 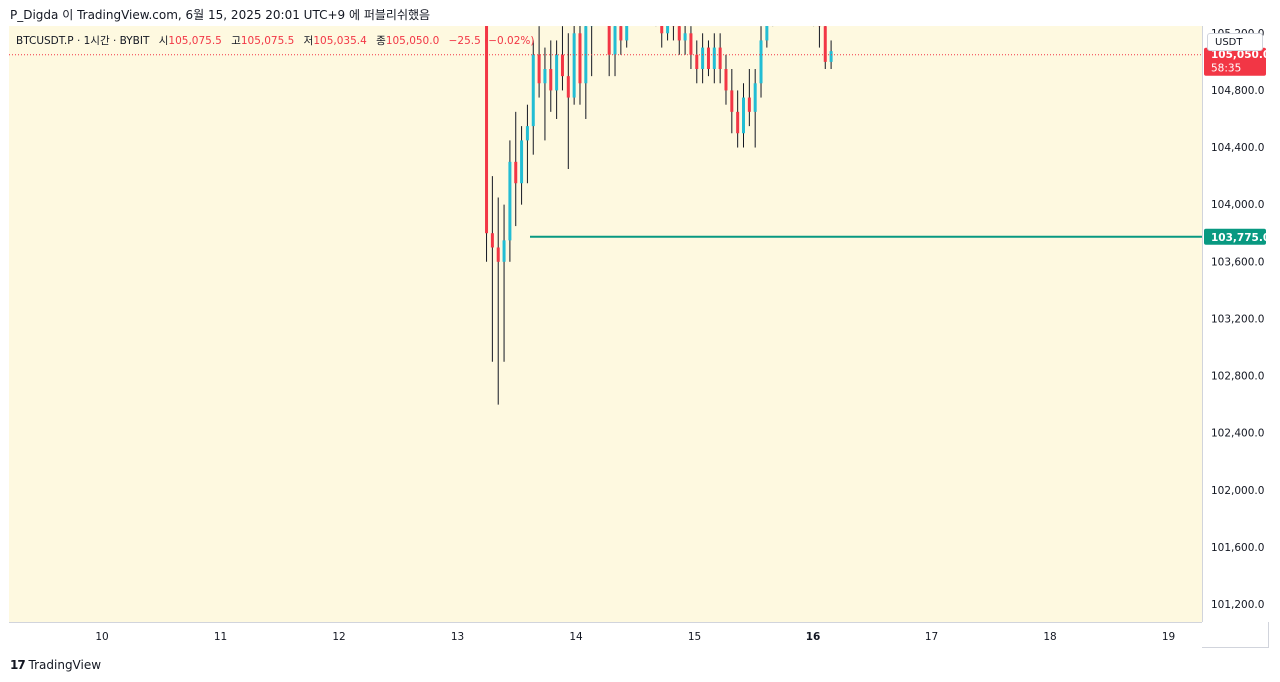 What do you see at coordinates (338, 637) in the screenshot?
I see `x-tick-label: 12` at bounding box center [338, 637].